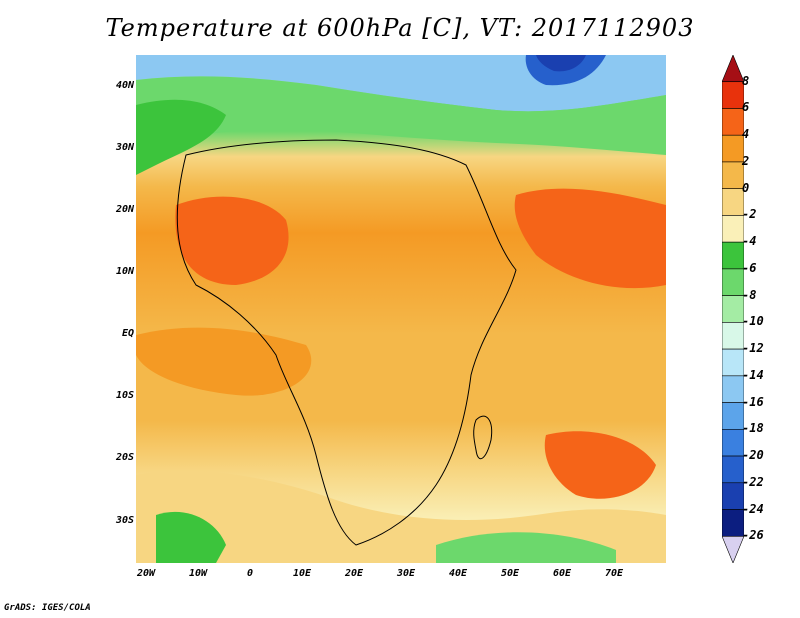 This screenshot has height=618, width=800. I want to click on lat-label-10n: 10N, so click(124, 271).